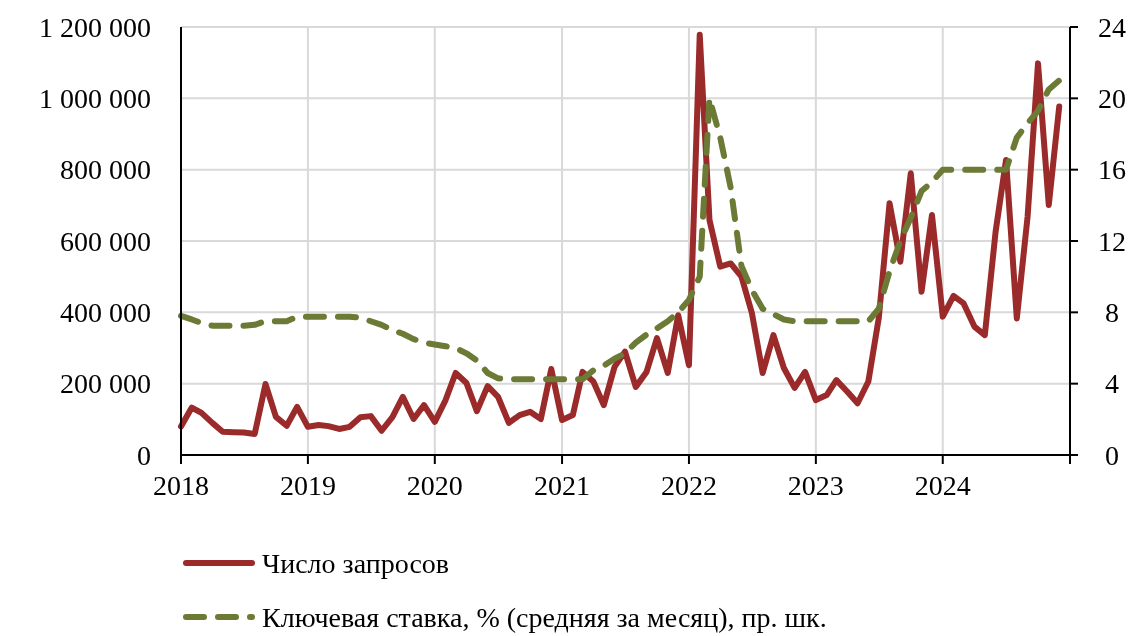 This screenshot has height=636, width=1147. I want to click on y-tick-label: 0, so click(144, 455).